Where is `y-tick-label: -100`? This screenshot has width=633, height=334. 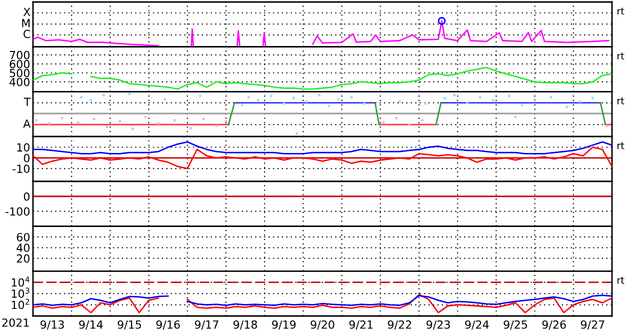
y-tick-label: -100 is located at coordinates (18, 211).